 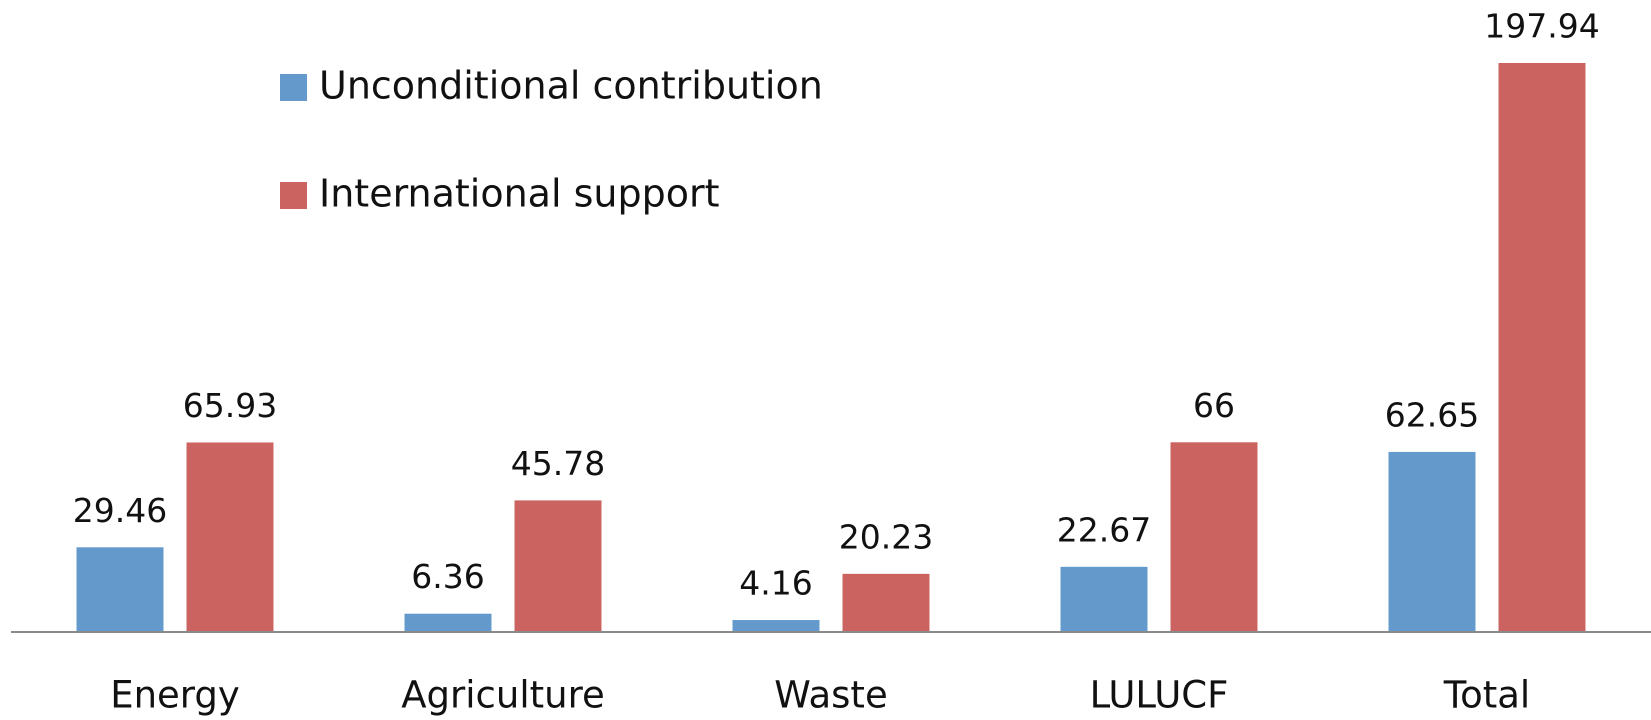 What do you see at coordinates (1486, 695) in the screenshot?
I see `x-tick-label: Total` at bounding box center [1486, 695].